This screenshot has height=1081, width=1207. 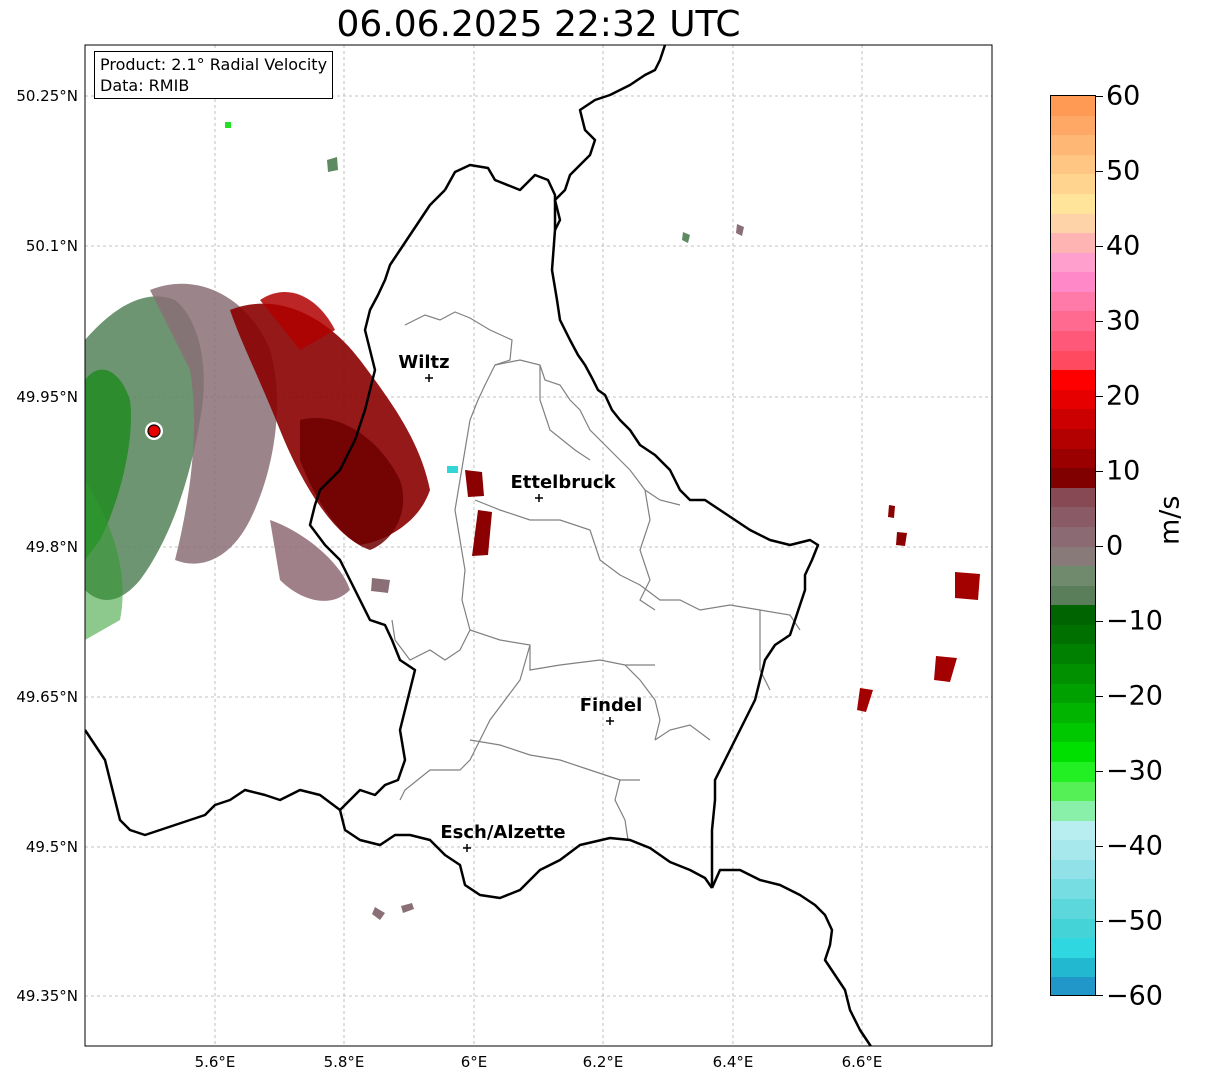 What do you see at coordinates (1123, 471) in the screenshot?
I see `colorbar-tick: 10` at bounding box center [1123, 471].